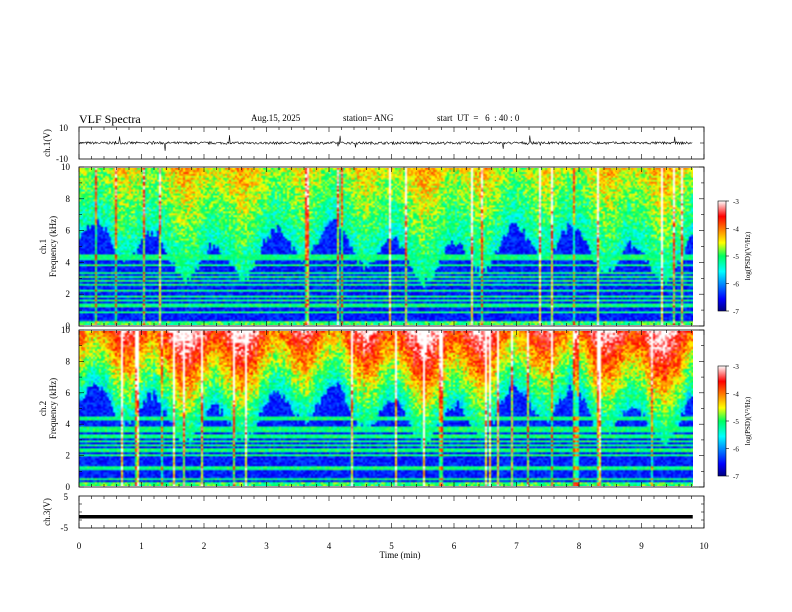  I want to click on ch2-colorbar-tick-label: -5, so click(736, 422).